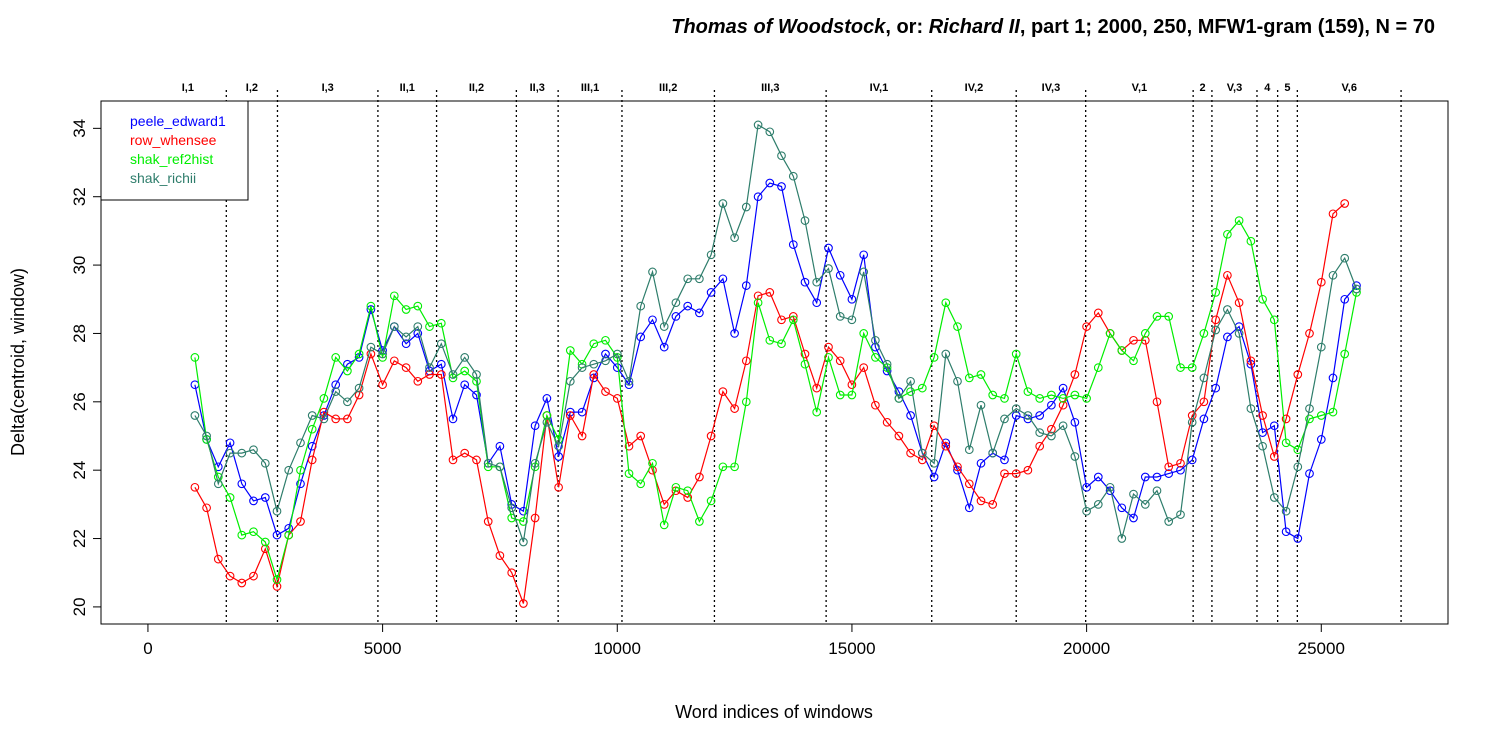 This screenshot has width=1500, height=750. Describe the element at coordinates (537, 88) in the screenshot. I see `scene-label: II,3` at that location.